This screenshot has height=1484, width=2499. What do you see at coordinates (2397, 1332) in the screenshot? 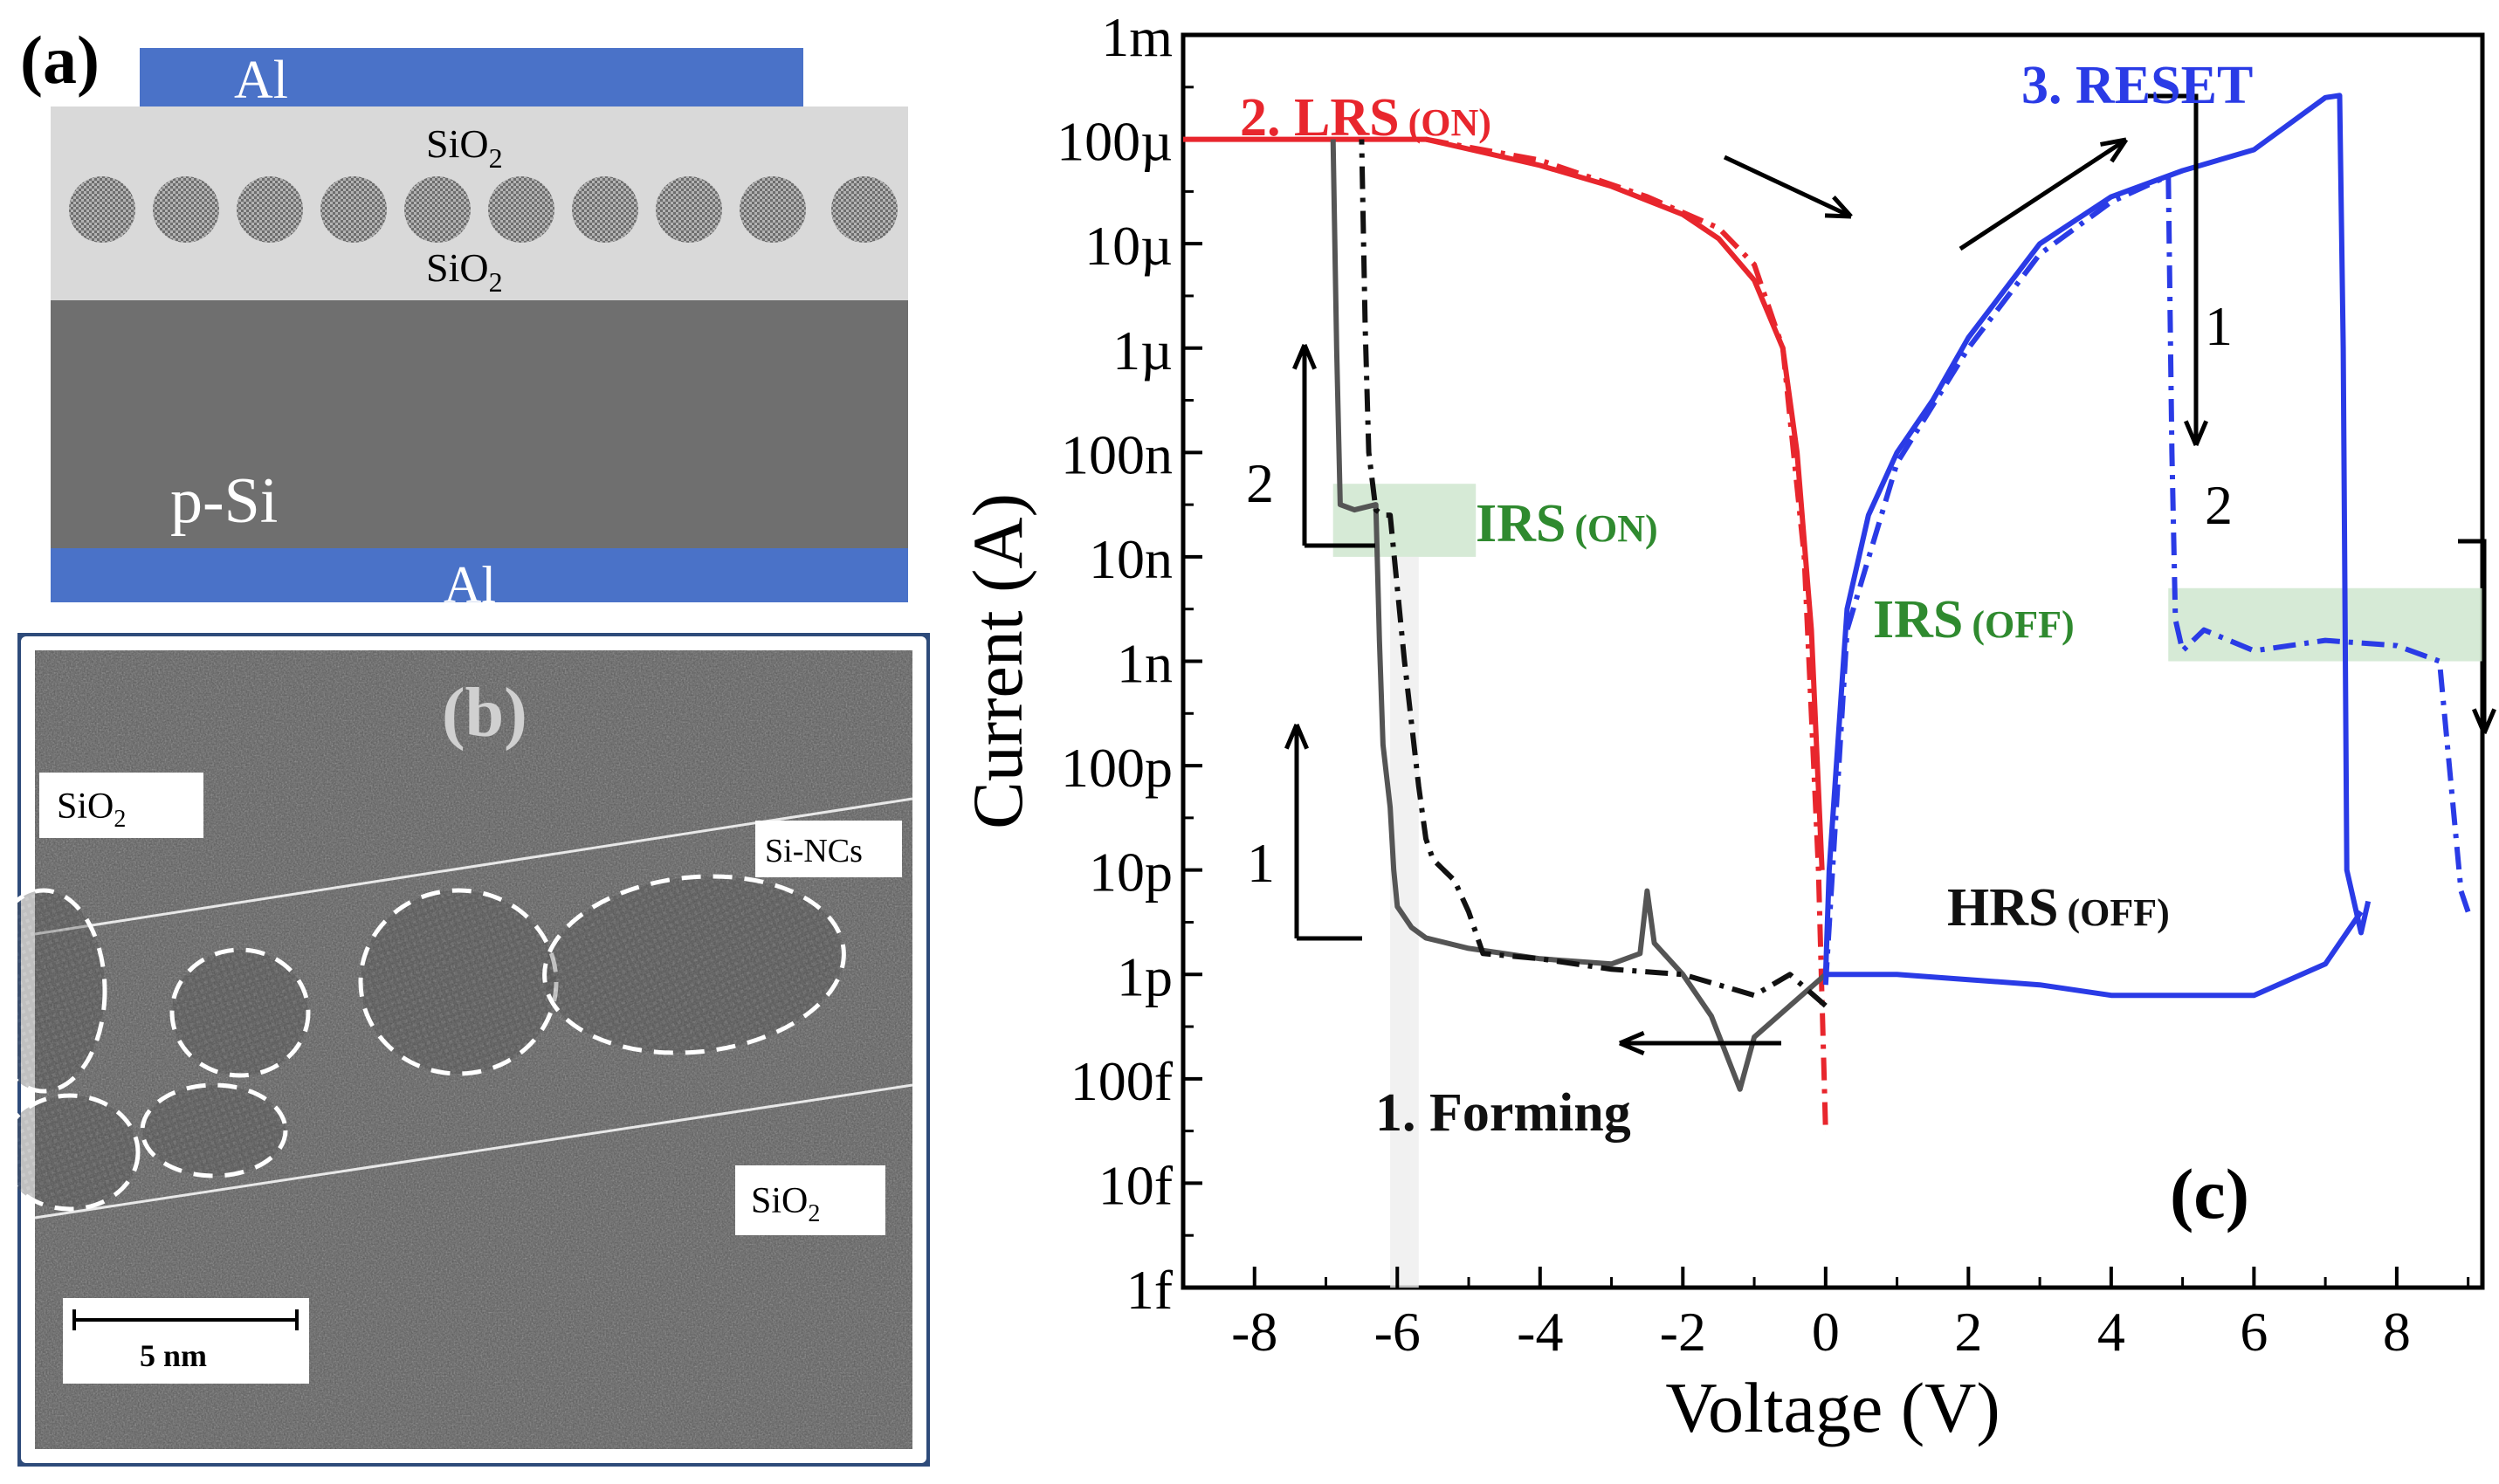
I see `x-tick-label: 8` at bounding box center [2397, 1332].